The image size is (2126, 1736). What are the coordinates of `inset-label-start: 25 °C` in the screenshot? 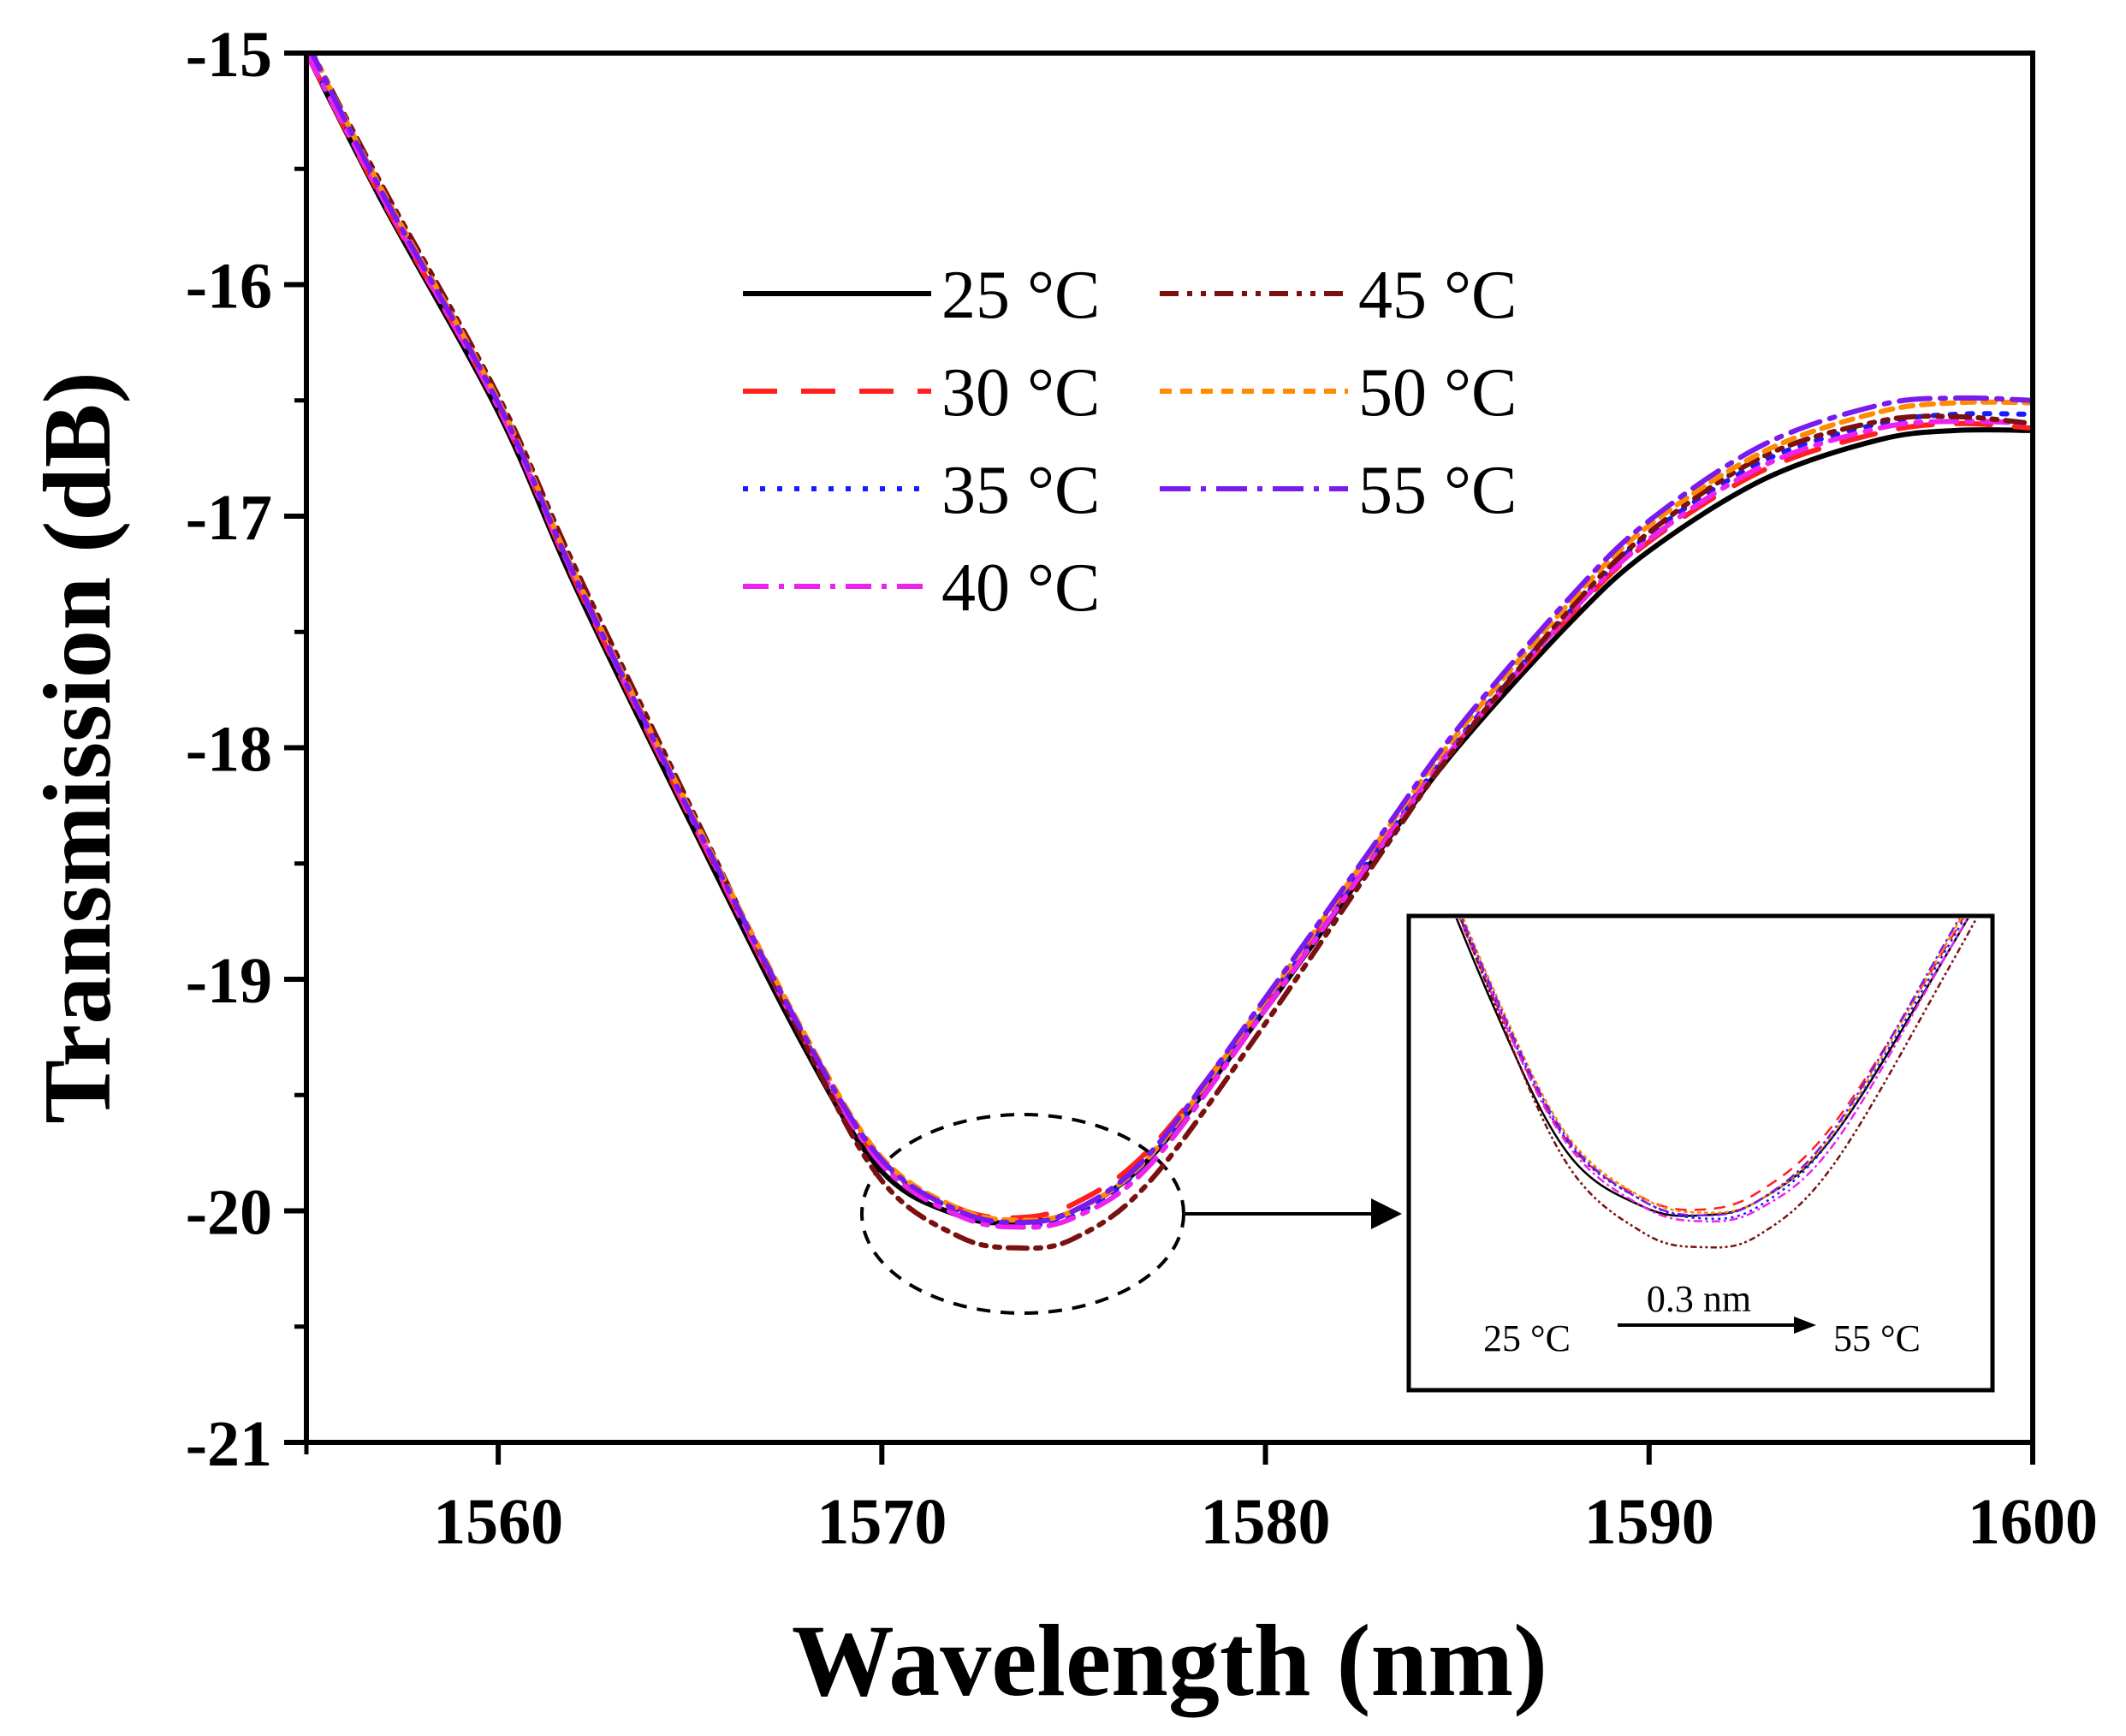 It's located at (1527, 1338).